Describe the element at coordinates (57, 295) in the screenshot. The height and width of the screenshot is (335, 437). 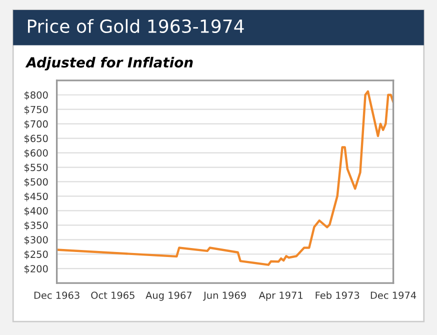
I see `x-tick-label: Dec 1963` at that location.